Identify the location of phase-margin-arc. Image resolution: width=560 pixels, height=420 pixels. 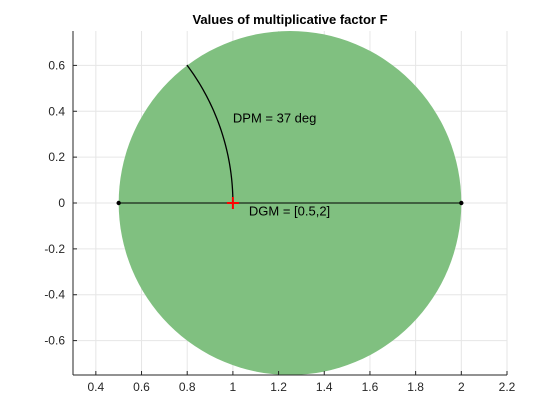
(210, 134).